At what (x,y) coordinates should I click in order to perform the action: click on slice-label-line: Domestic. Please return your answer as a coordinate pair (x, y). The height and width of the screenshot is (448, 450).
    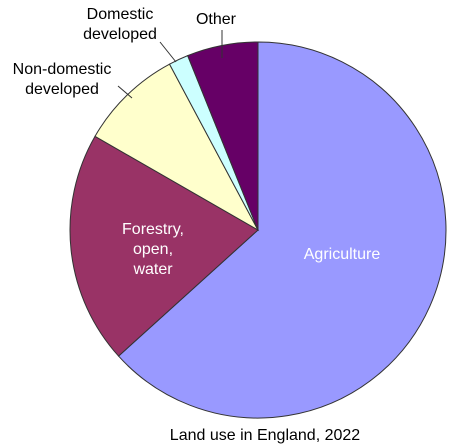
    Looking at the image, I should click on (120, 14).